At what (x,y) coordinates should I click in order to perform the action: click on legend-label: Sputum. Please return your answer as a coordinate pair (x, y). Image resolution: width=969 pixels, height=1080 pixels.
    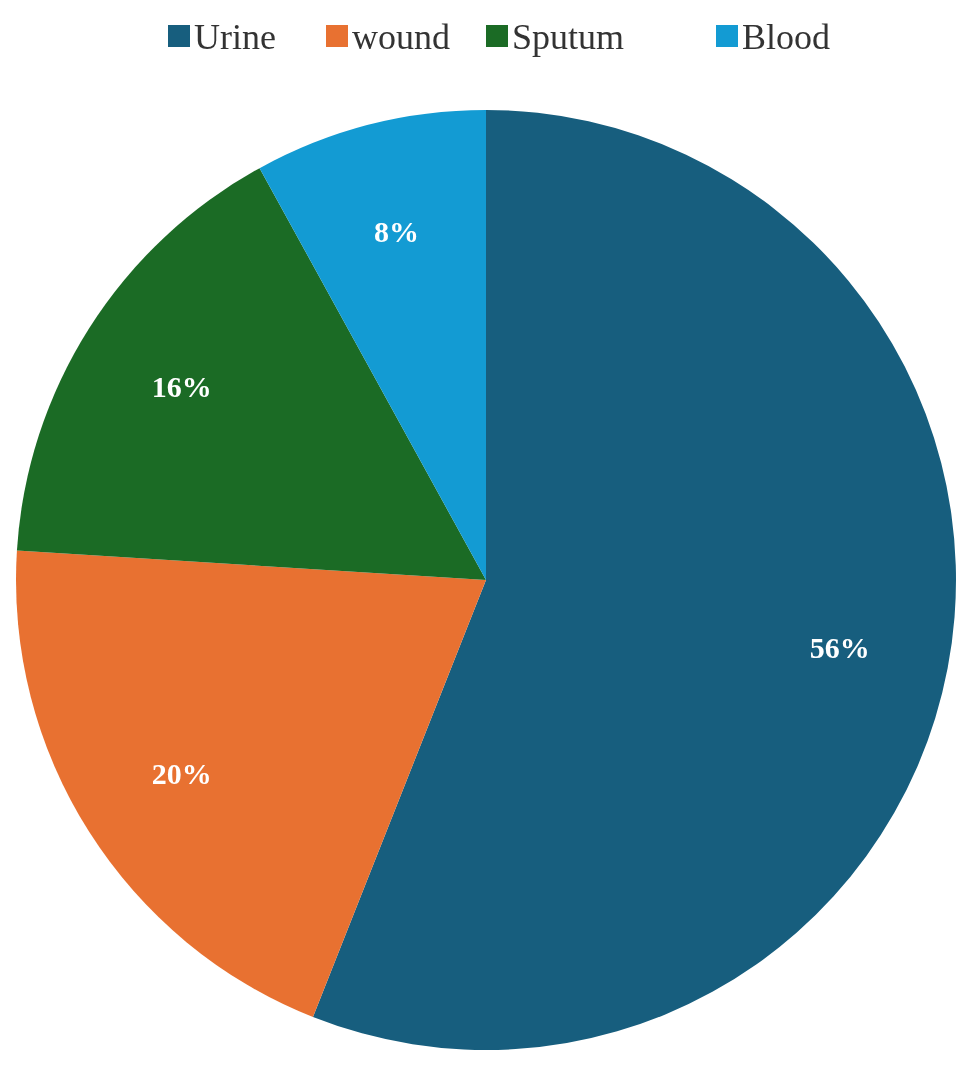
    Looking at the image, I should click on (568, 36).